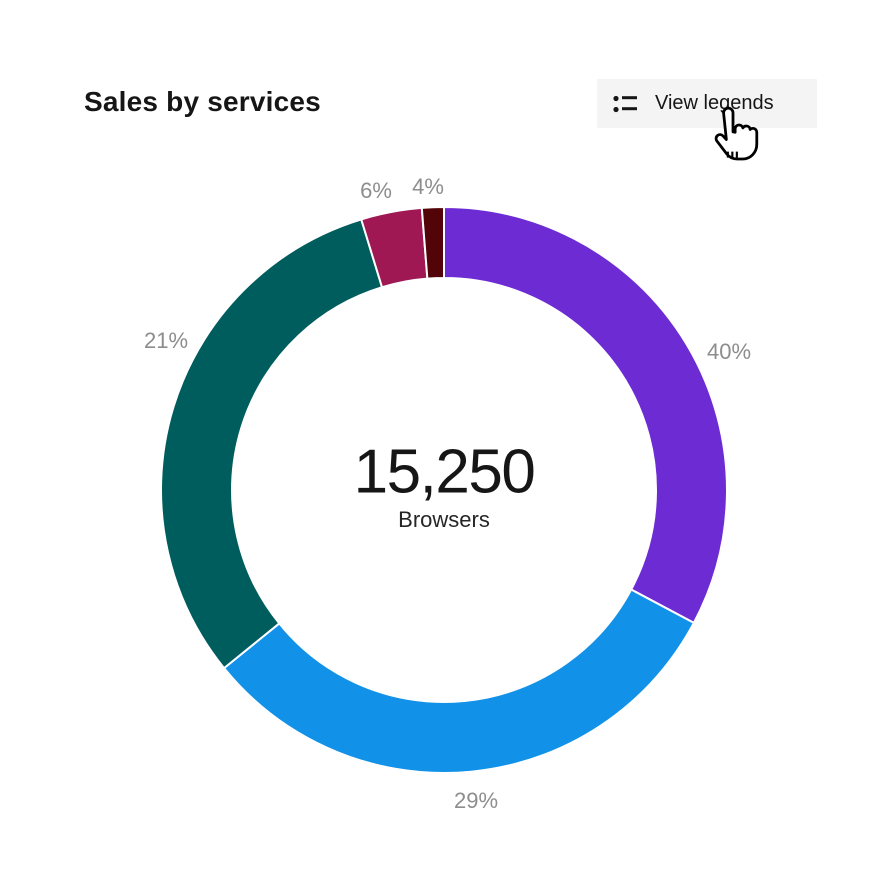  Describe the element at coordinates (707, 103) in the screenshot. I see `view-legends-button: View legends` at that location.